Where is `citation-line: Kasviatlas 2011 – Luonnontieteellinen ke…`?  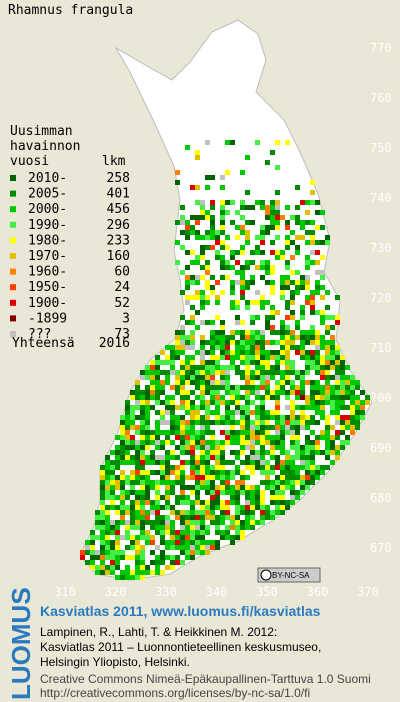
citation-line: Kasviatlas 2011 – Luonnontieteellinen ke… is located at coordinates (180, 647).